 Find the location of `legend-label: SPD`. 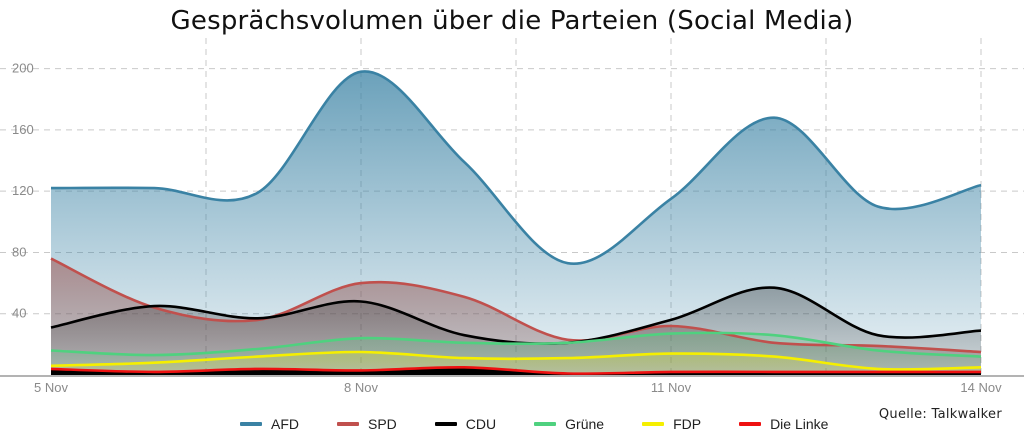

legend-label: SPD is located at coordinates (382, 424).